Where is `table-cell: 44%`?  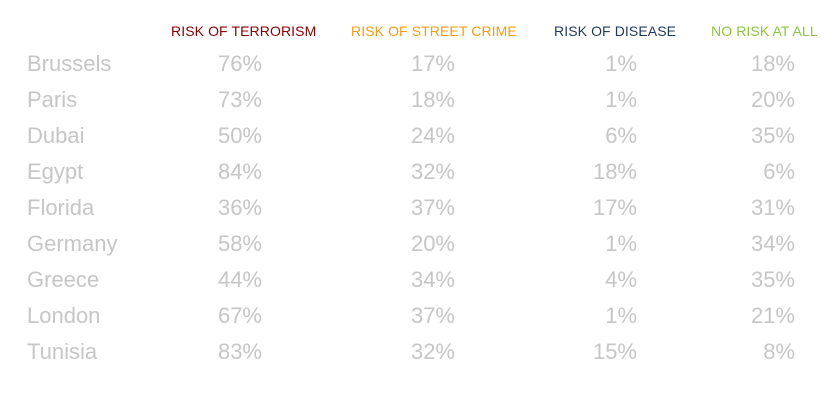
table-cell: 44% is located at coordinates (239, 279).